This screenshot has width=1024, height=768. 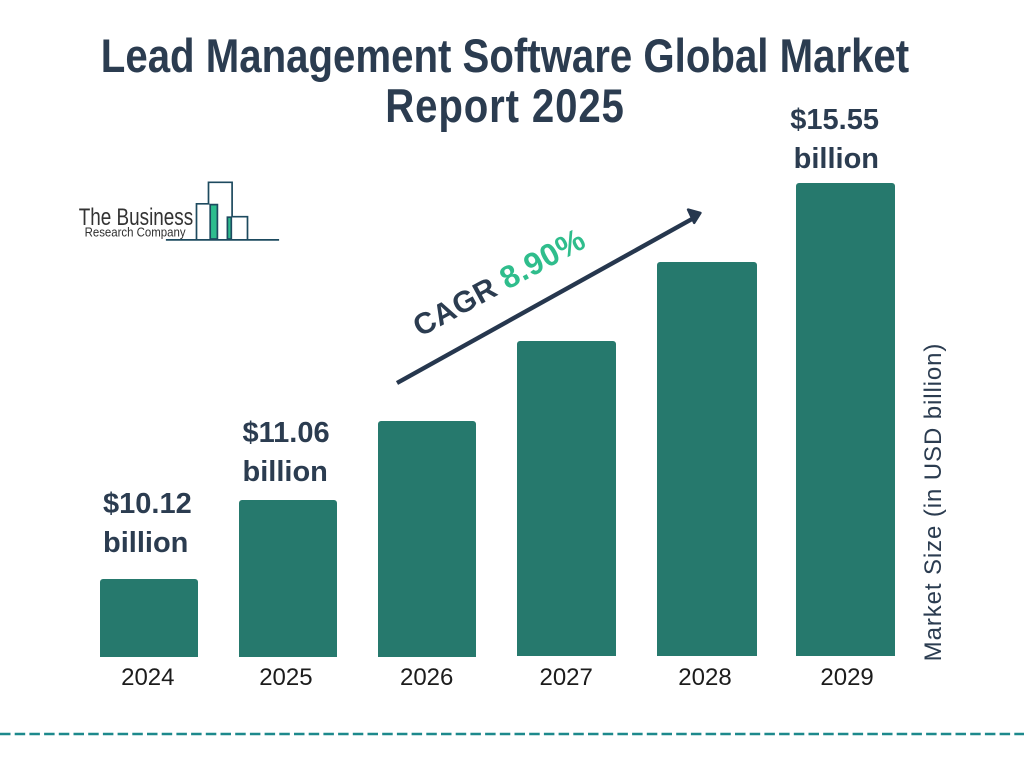 I want to click on svg-text: Research Company, so click(x=135, y=232).